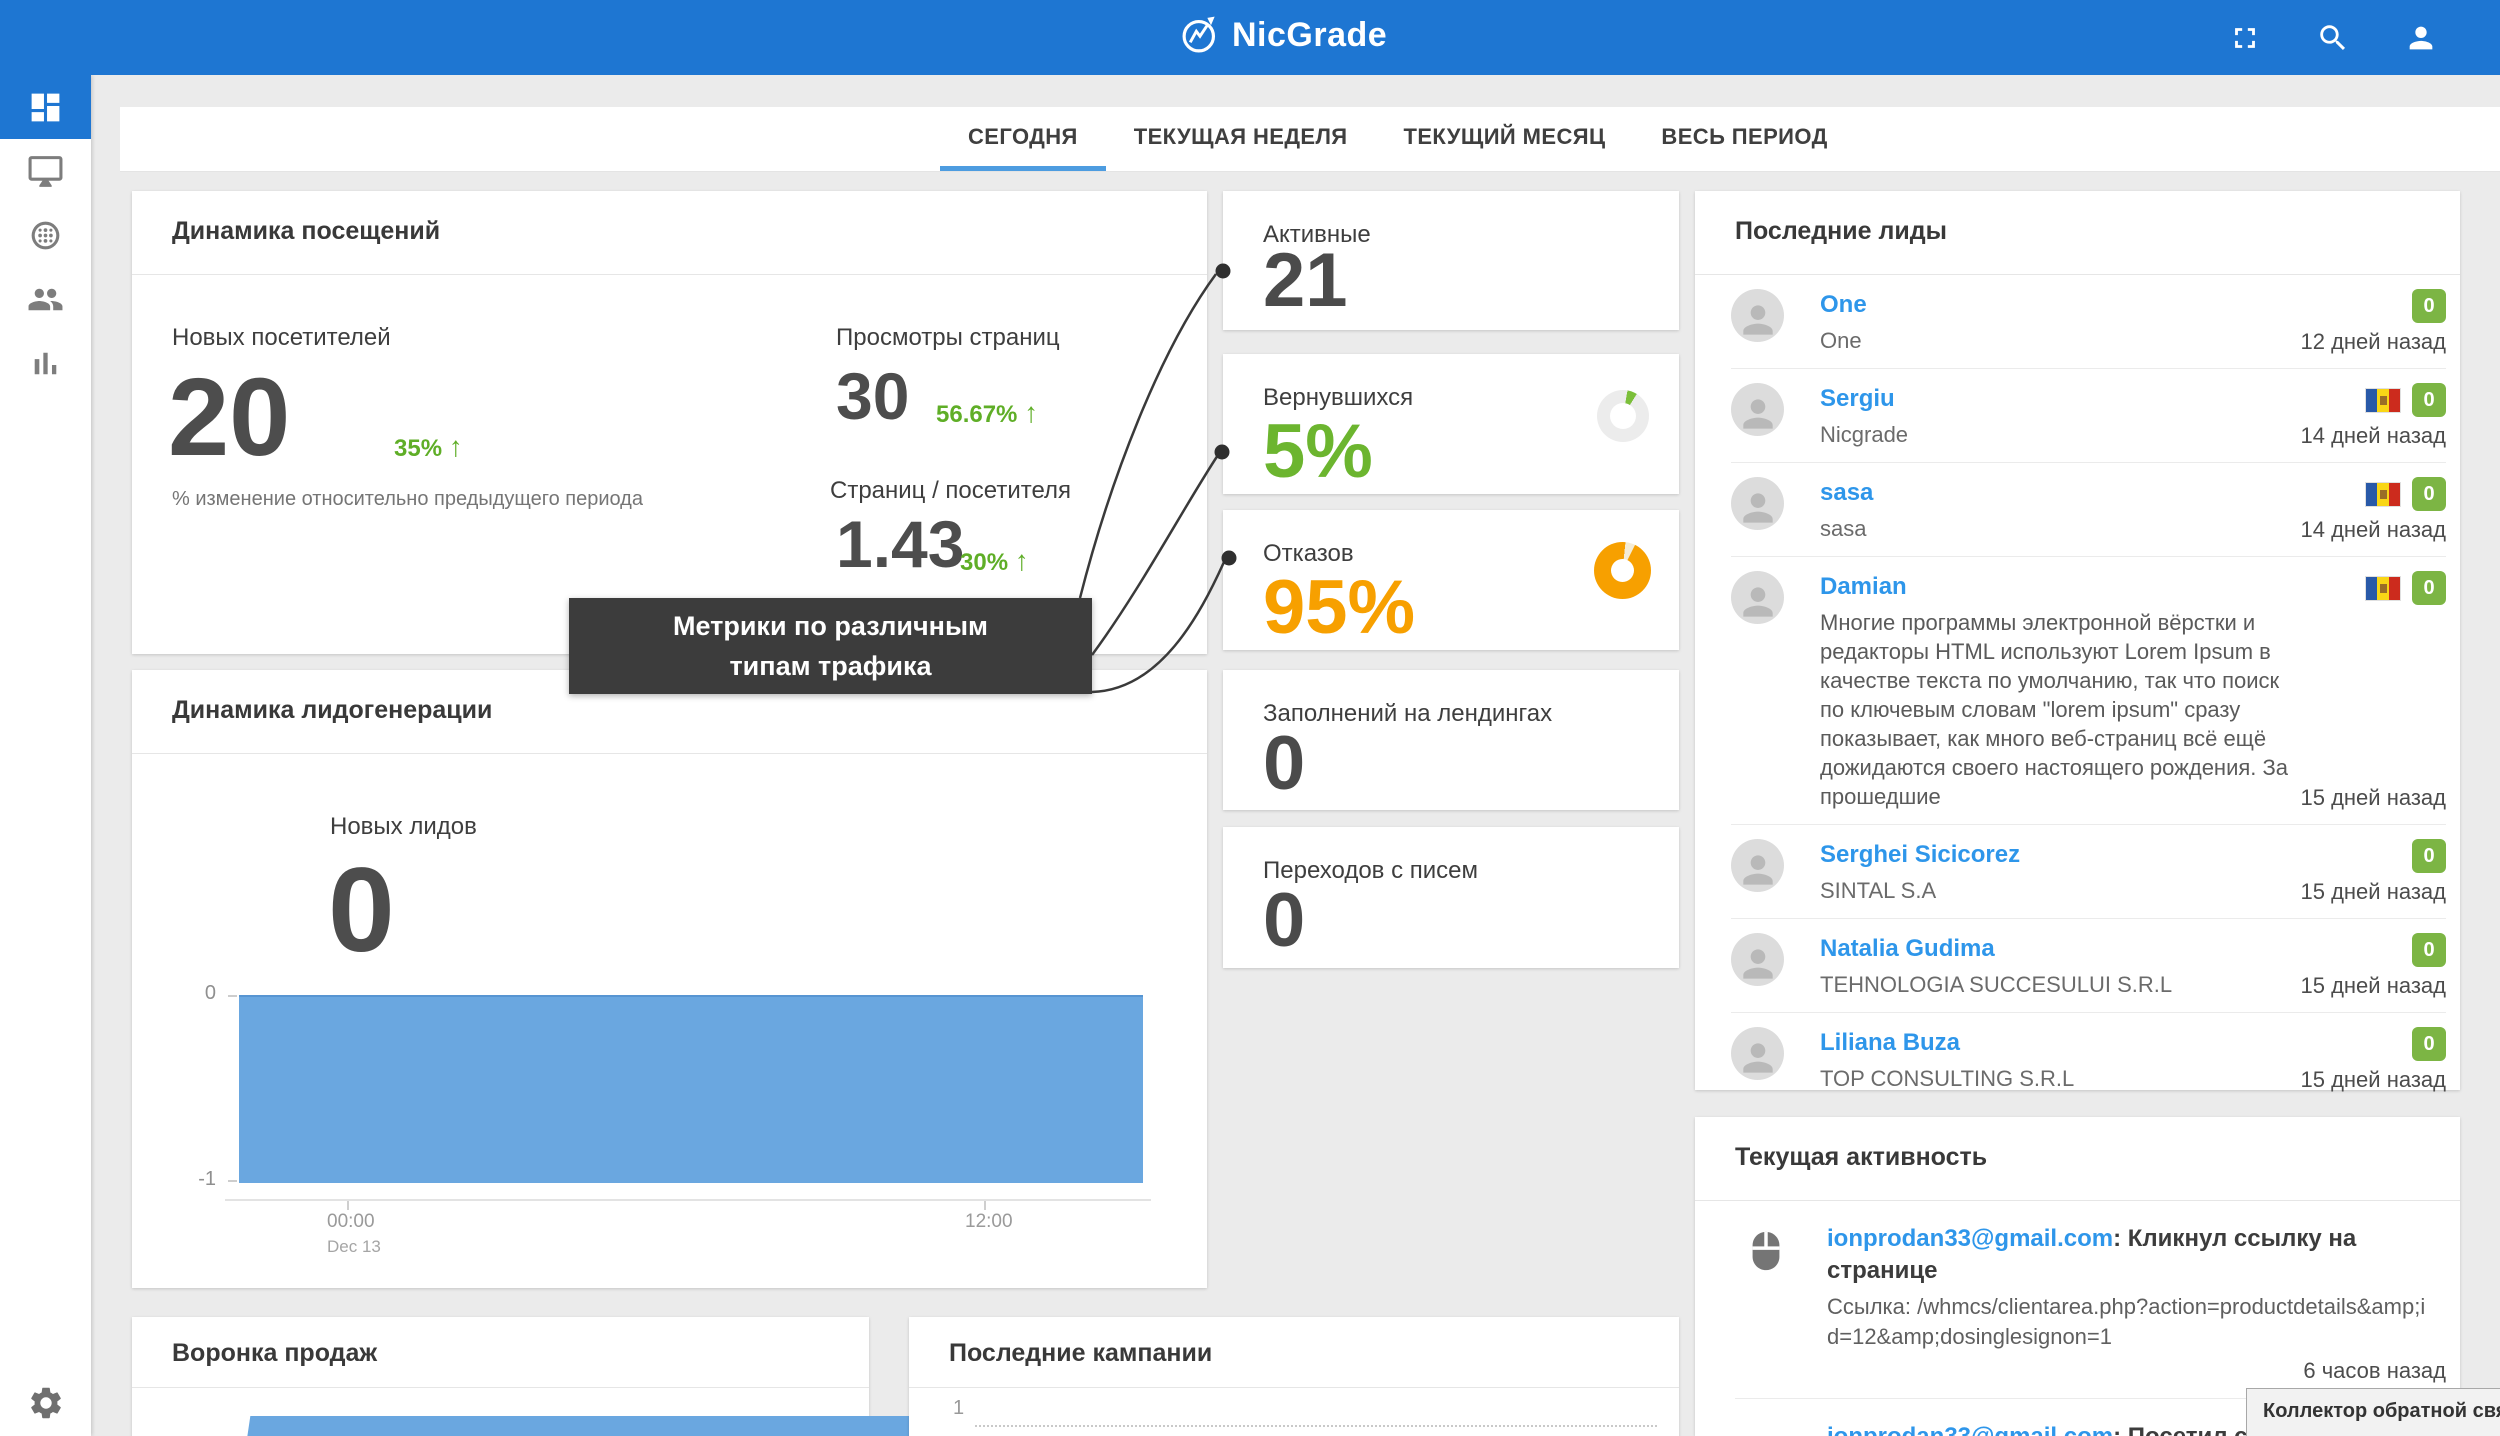 Image resolution: width=2500 pixels, height=1436 pixels. What do you see at coordinates (873, 396) in the screenshot?
I see `metric-value: 30` at bounding box center [873, 396].